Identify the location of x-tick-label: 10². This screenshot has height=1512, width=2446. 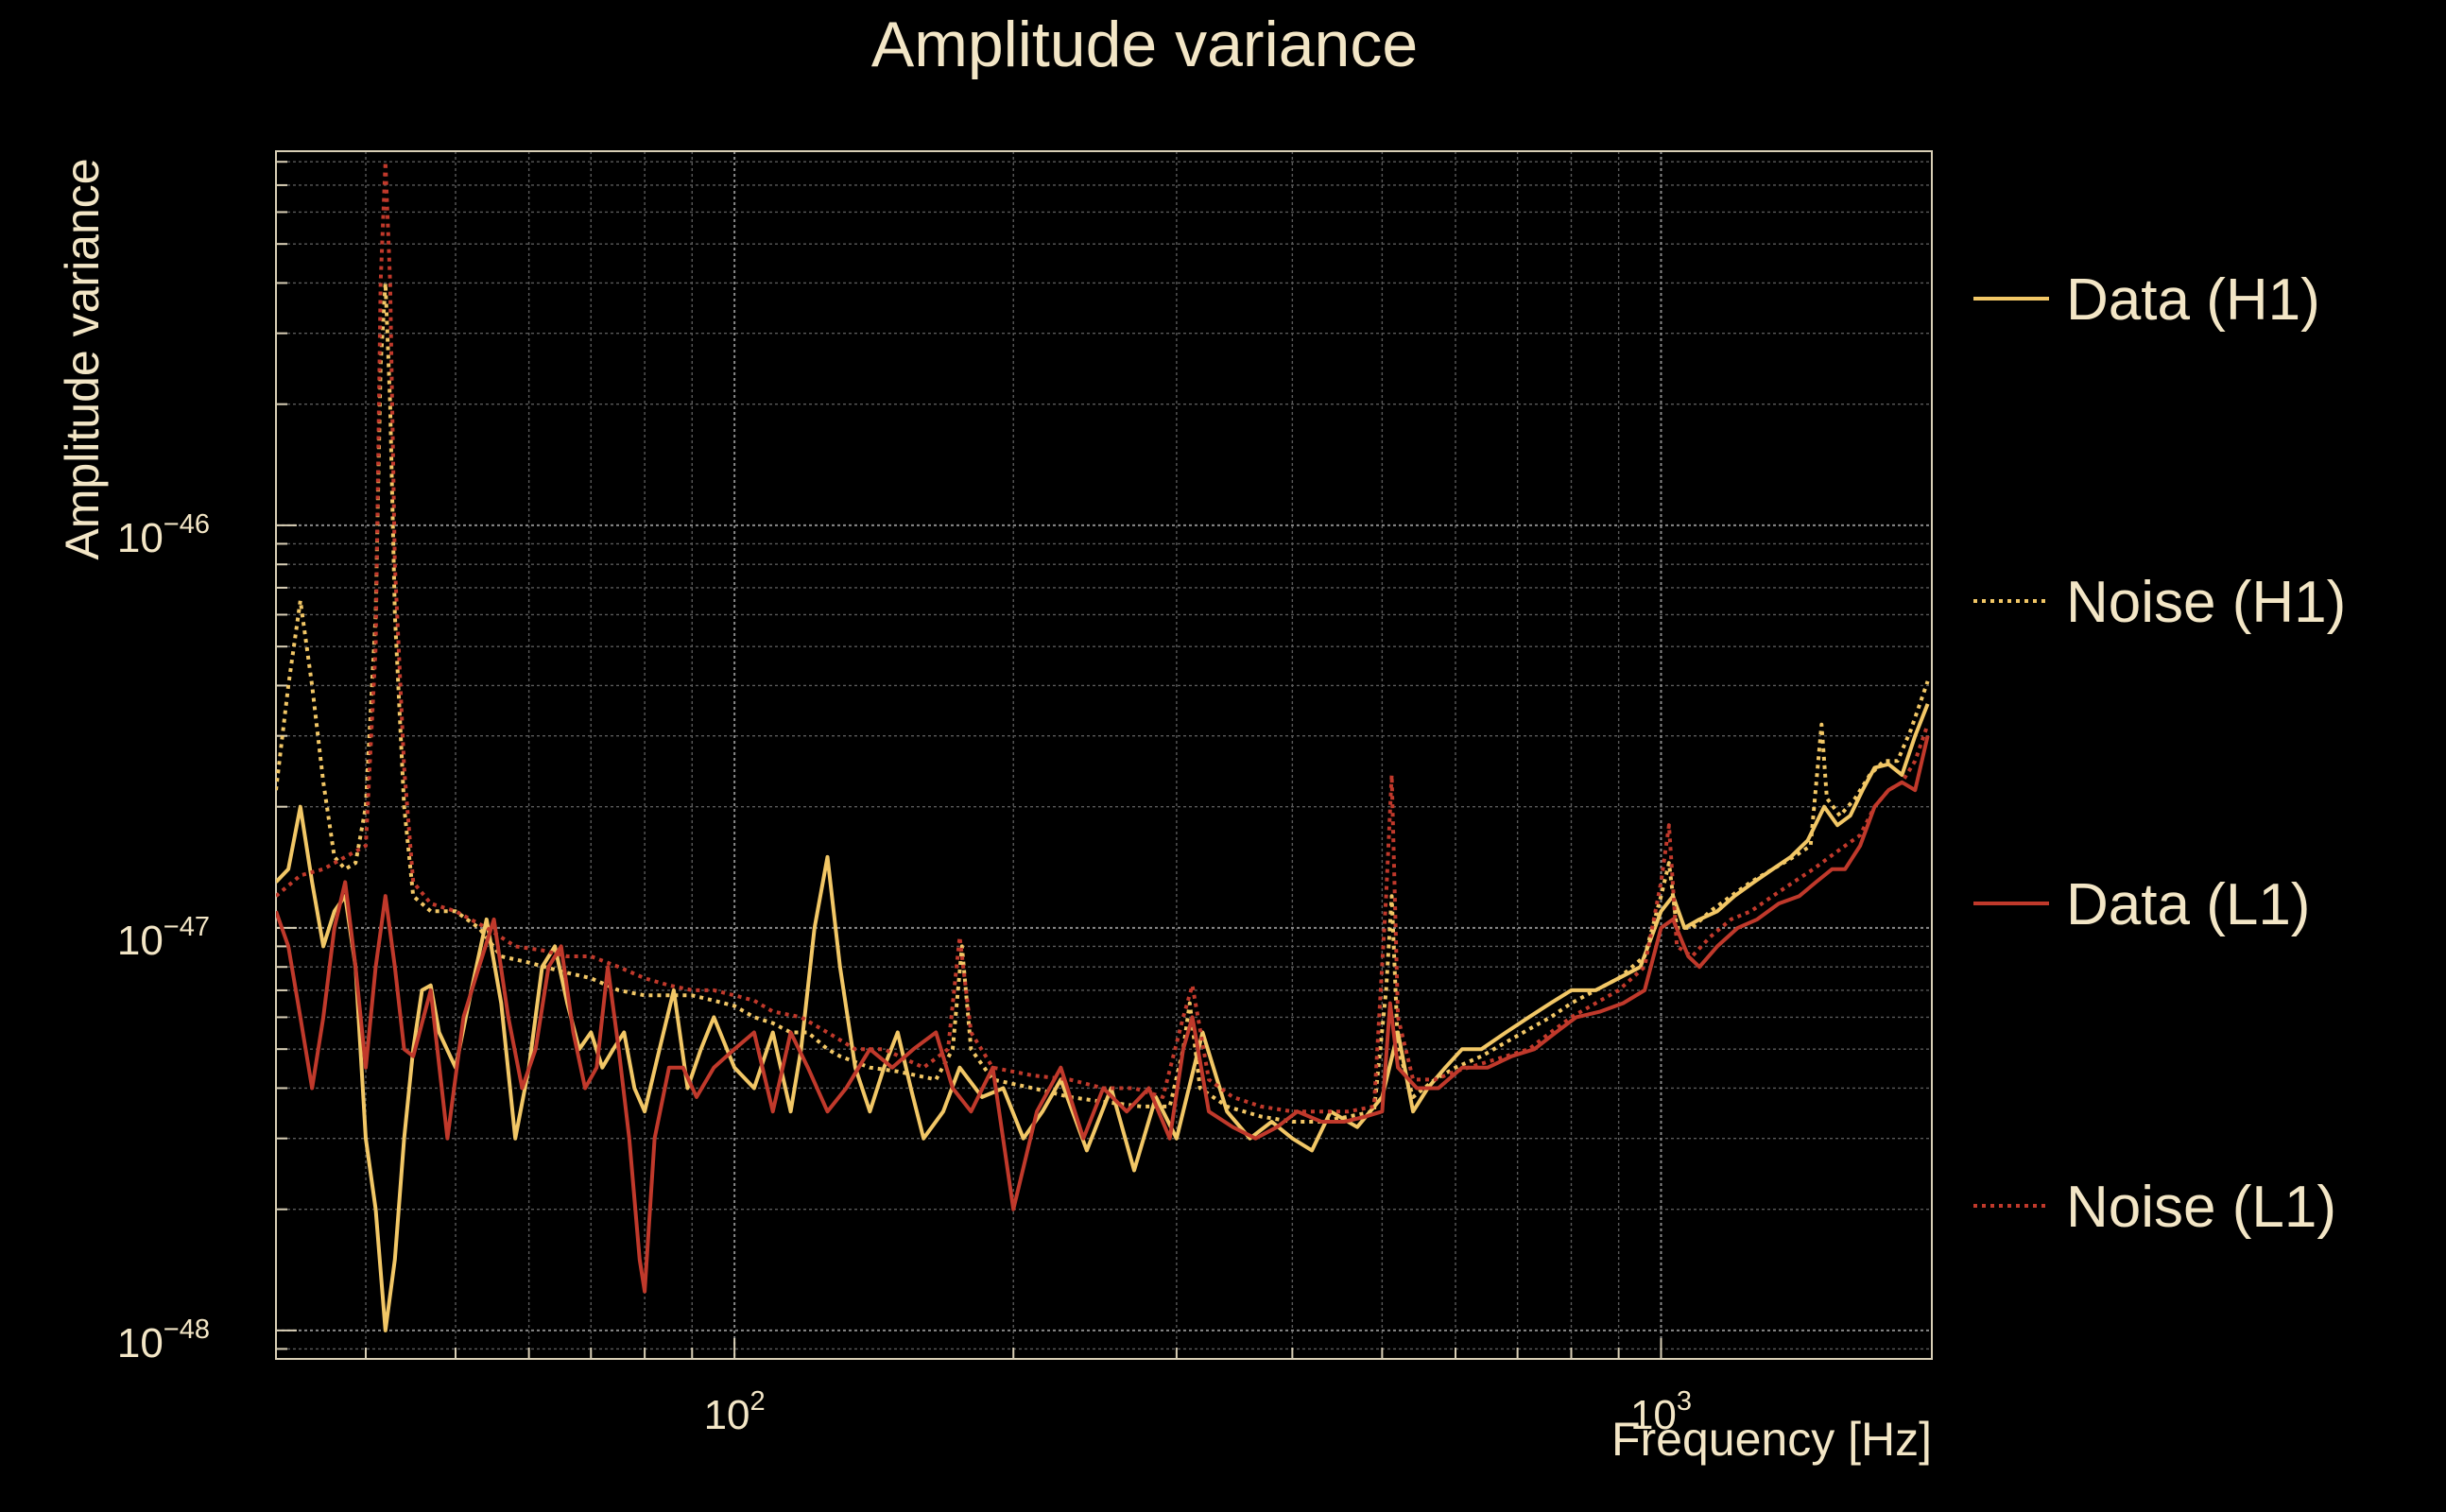
(735, 1412).